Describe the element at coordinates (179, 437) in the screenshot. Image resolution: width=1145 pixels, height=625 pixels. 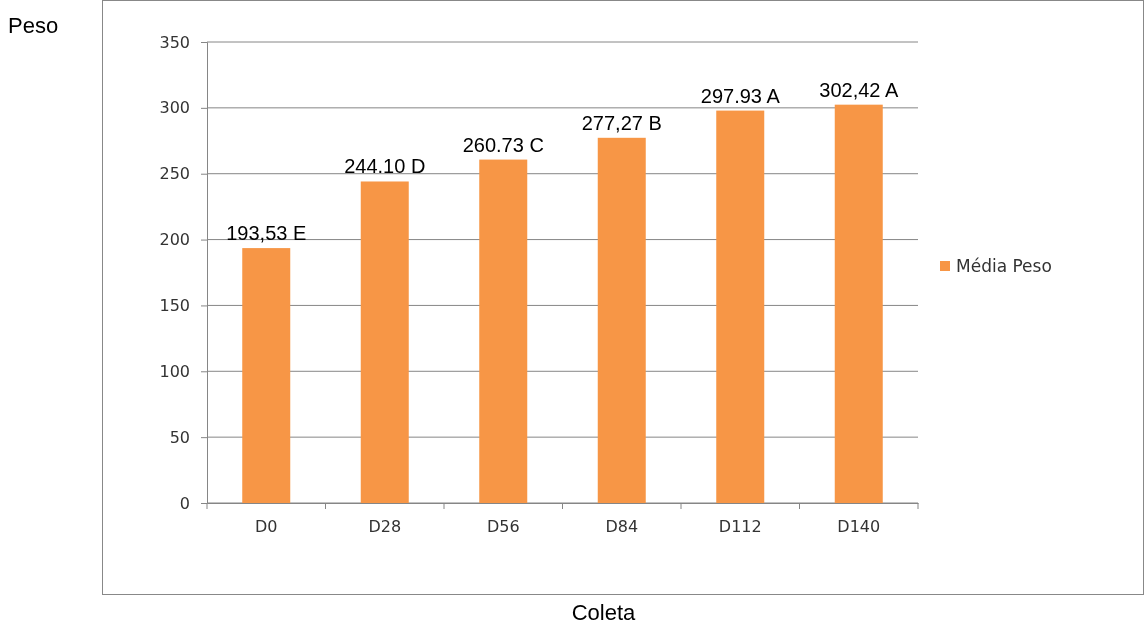
I see `y-tick-label: 50` at that location.